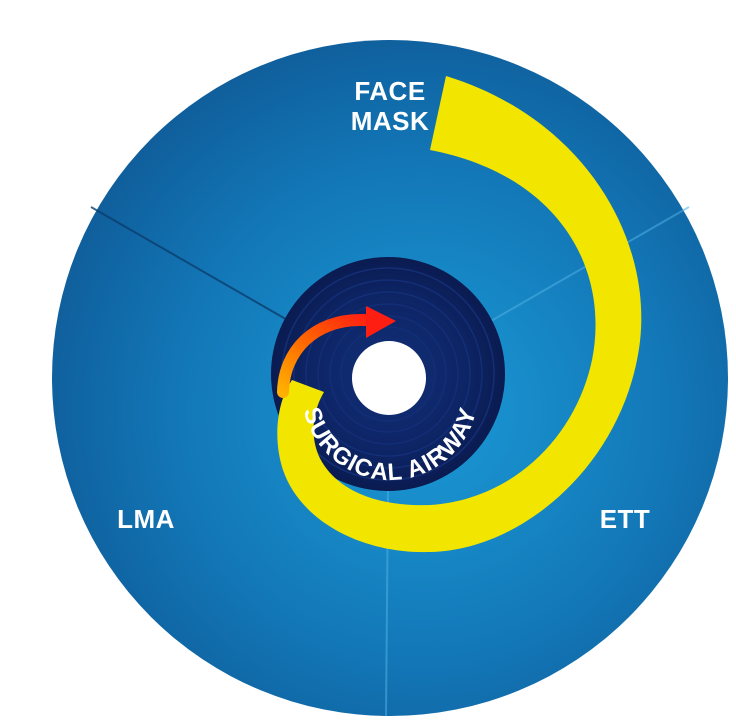  What do you see at coordinates (146, 519) in the screenshot?
I see `lma-label: LMA` at bounding box center [146, 519].